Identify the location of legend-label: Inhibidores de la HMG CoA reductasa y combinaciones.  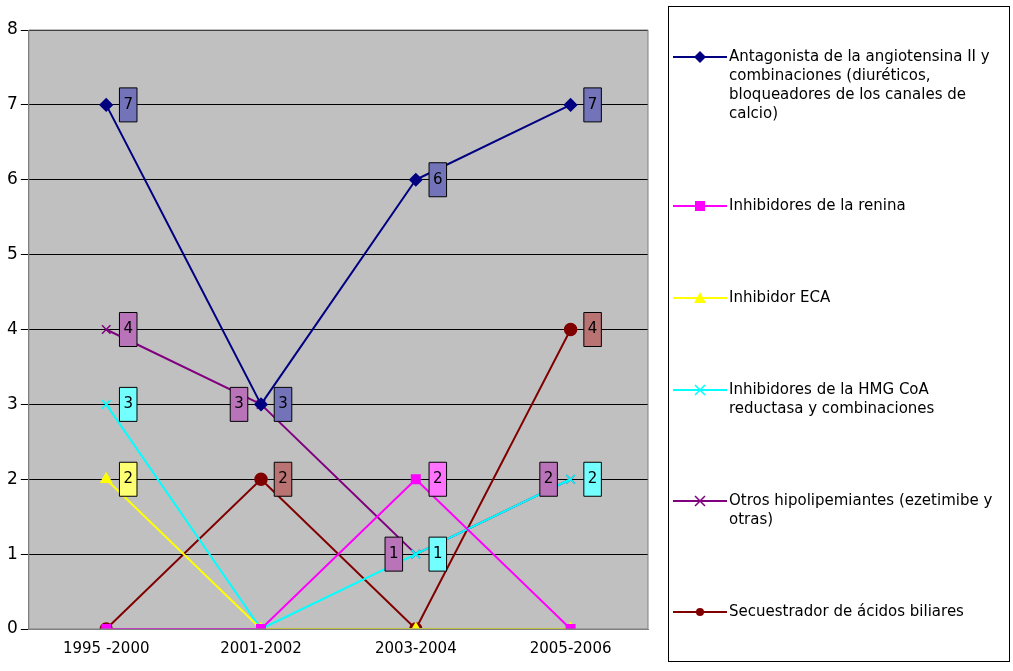
(832, 398).